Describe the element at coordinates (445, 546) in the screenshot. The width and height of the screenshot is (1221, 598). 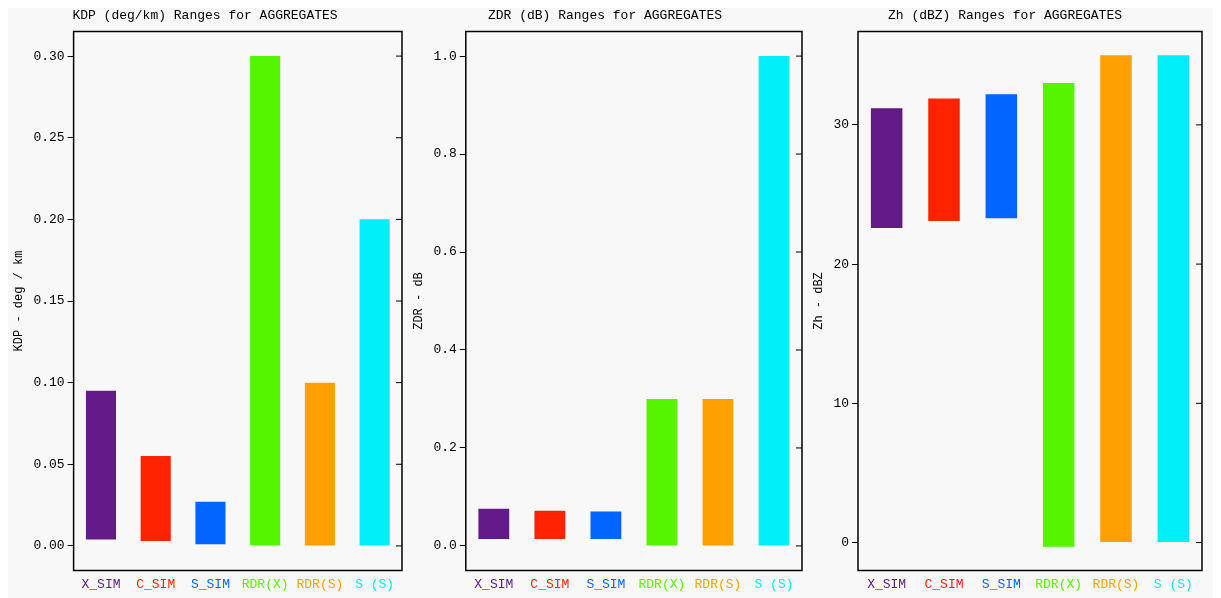
I see `y-tick-label: 0.0` at that location.